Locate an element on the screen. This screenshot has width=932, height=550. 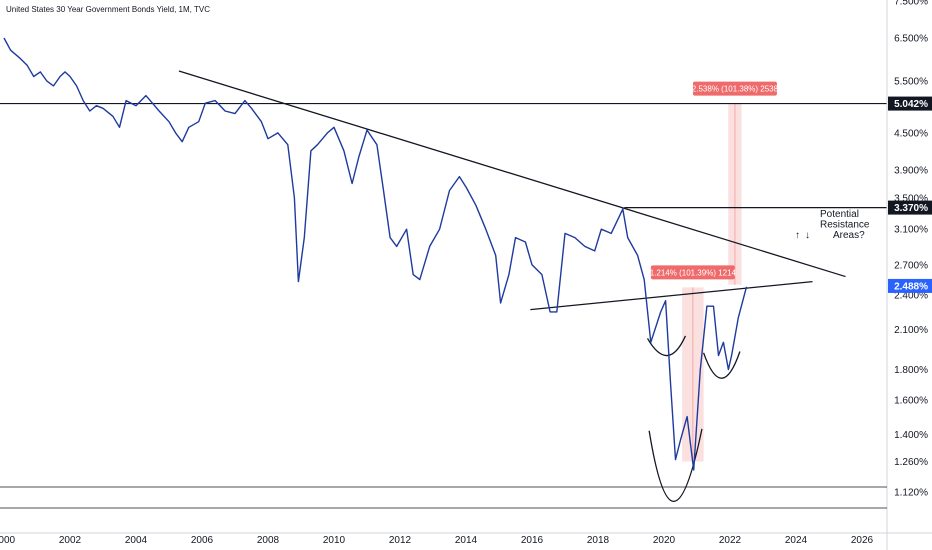
right-shoulder-arc is located at coordinates (721, 365).